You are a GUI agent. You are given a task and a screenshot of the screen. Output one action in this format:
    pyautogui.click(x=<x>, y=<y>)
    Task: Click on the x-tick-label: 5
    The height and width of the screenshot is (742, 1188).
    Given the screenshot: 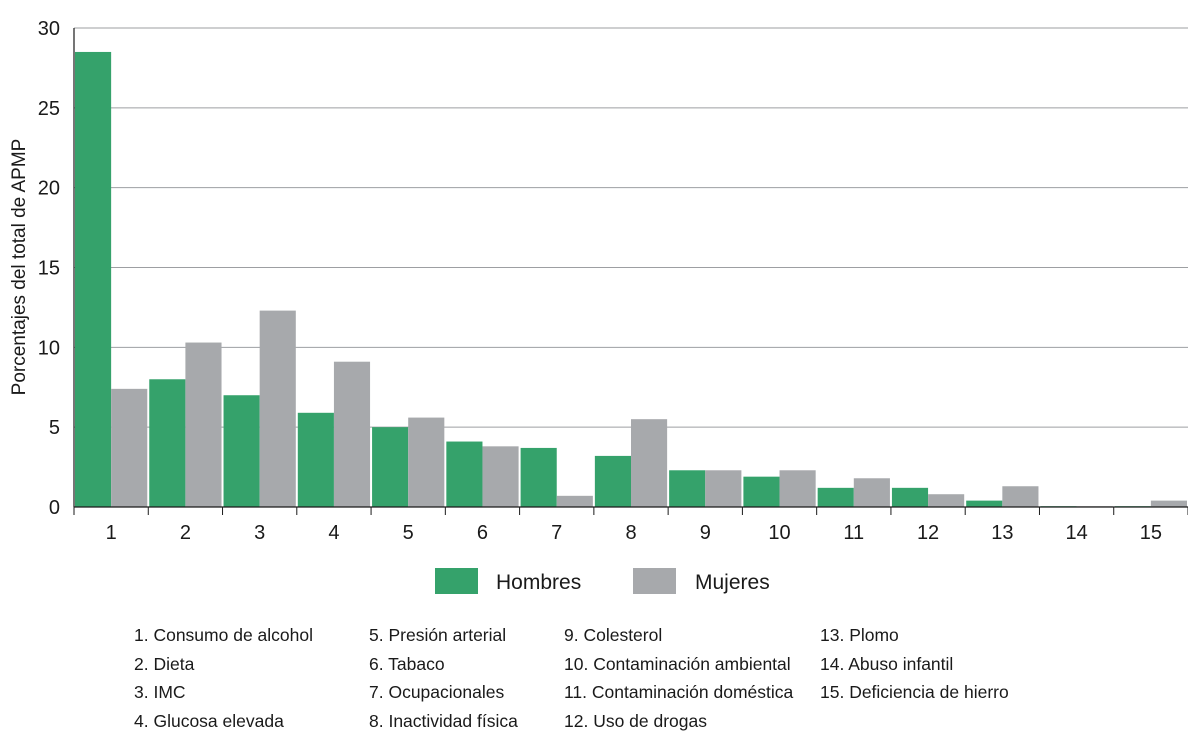 What is the action you would take?
    pyautogui.click(x=408, y=533)
    